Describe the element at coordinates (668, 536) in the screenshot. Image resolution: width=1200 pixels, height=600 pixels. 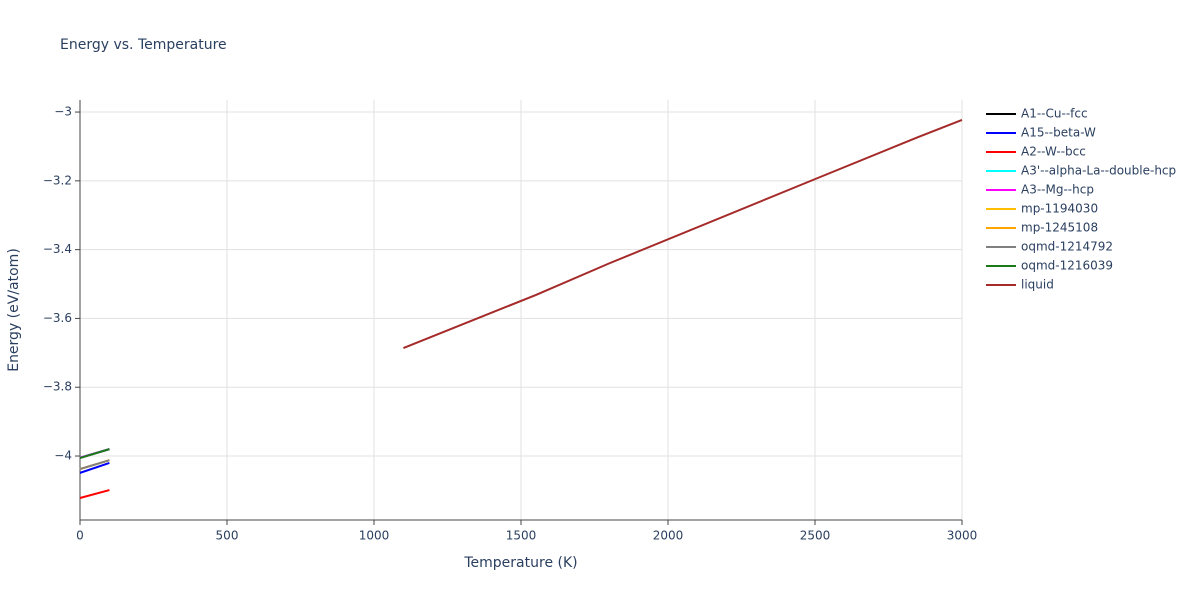
I see `x-tick-label: 2000` at that location.